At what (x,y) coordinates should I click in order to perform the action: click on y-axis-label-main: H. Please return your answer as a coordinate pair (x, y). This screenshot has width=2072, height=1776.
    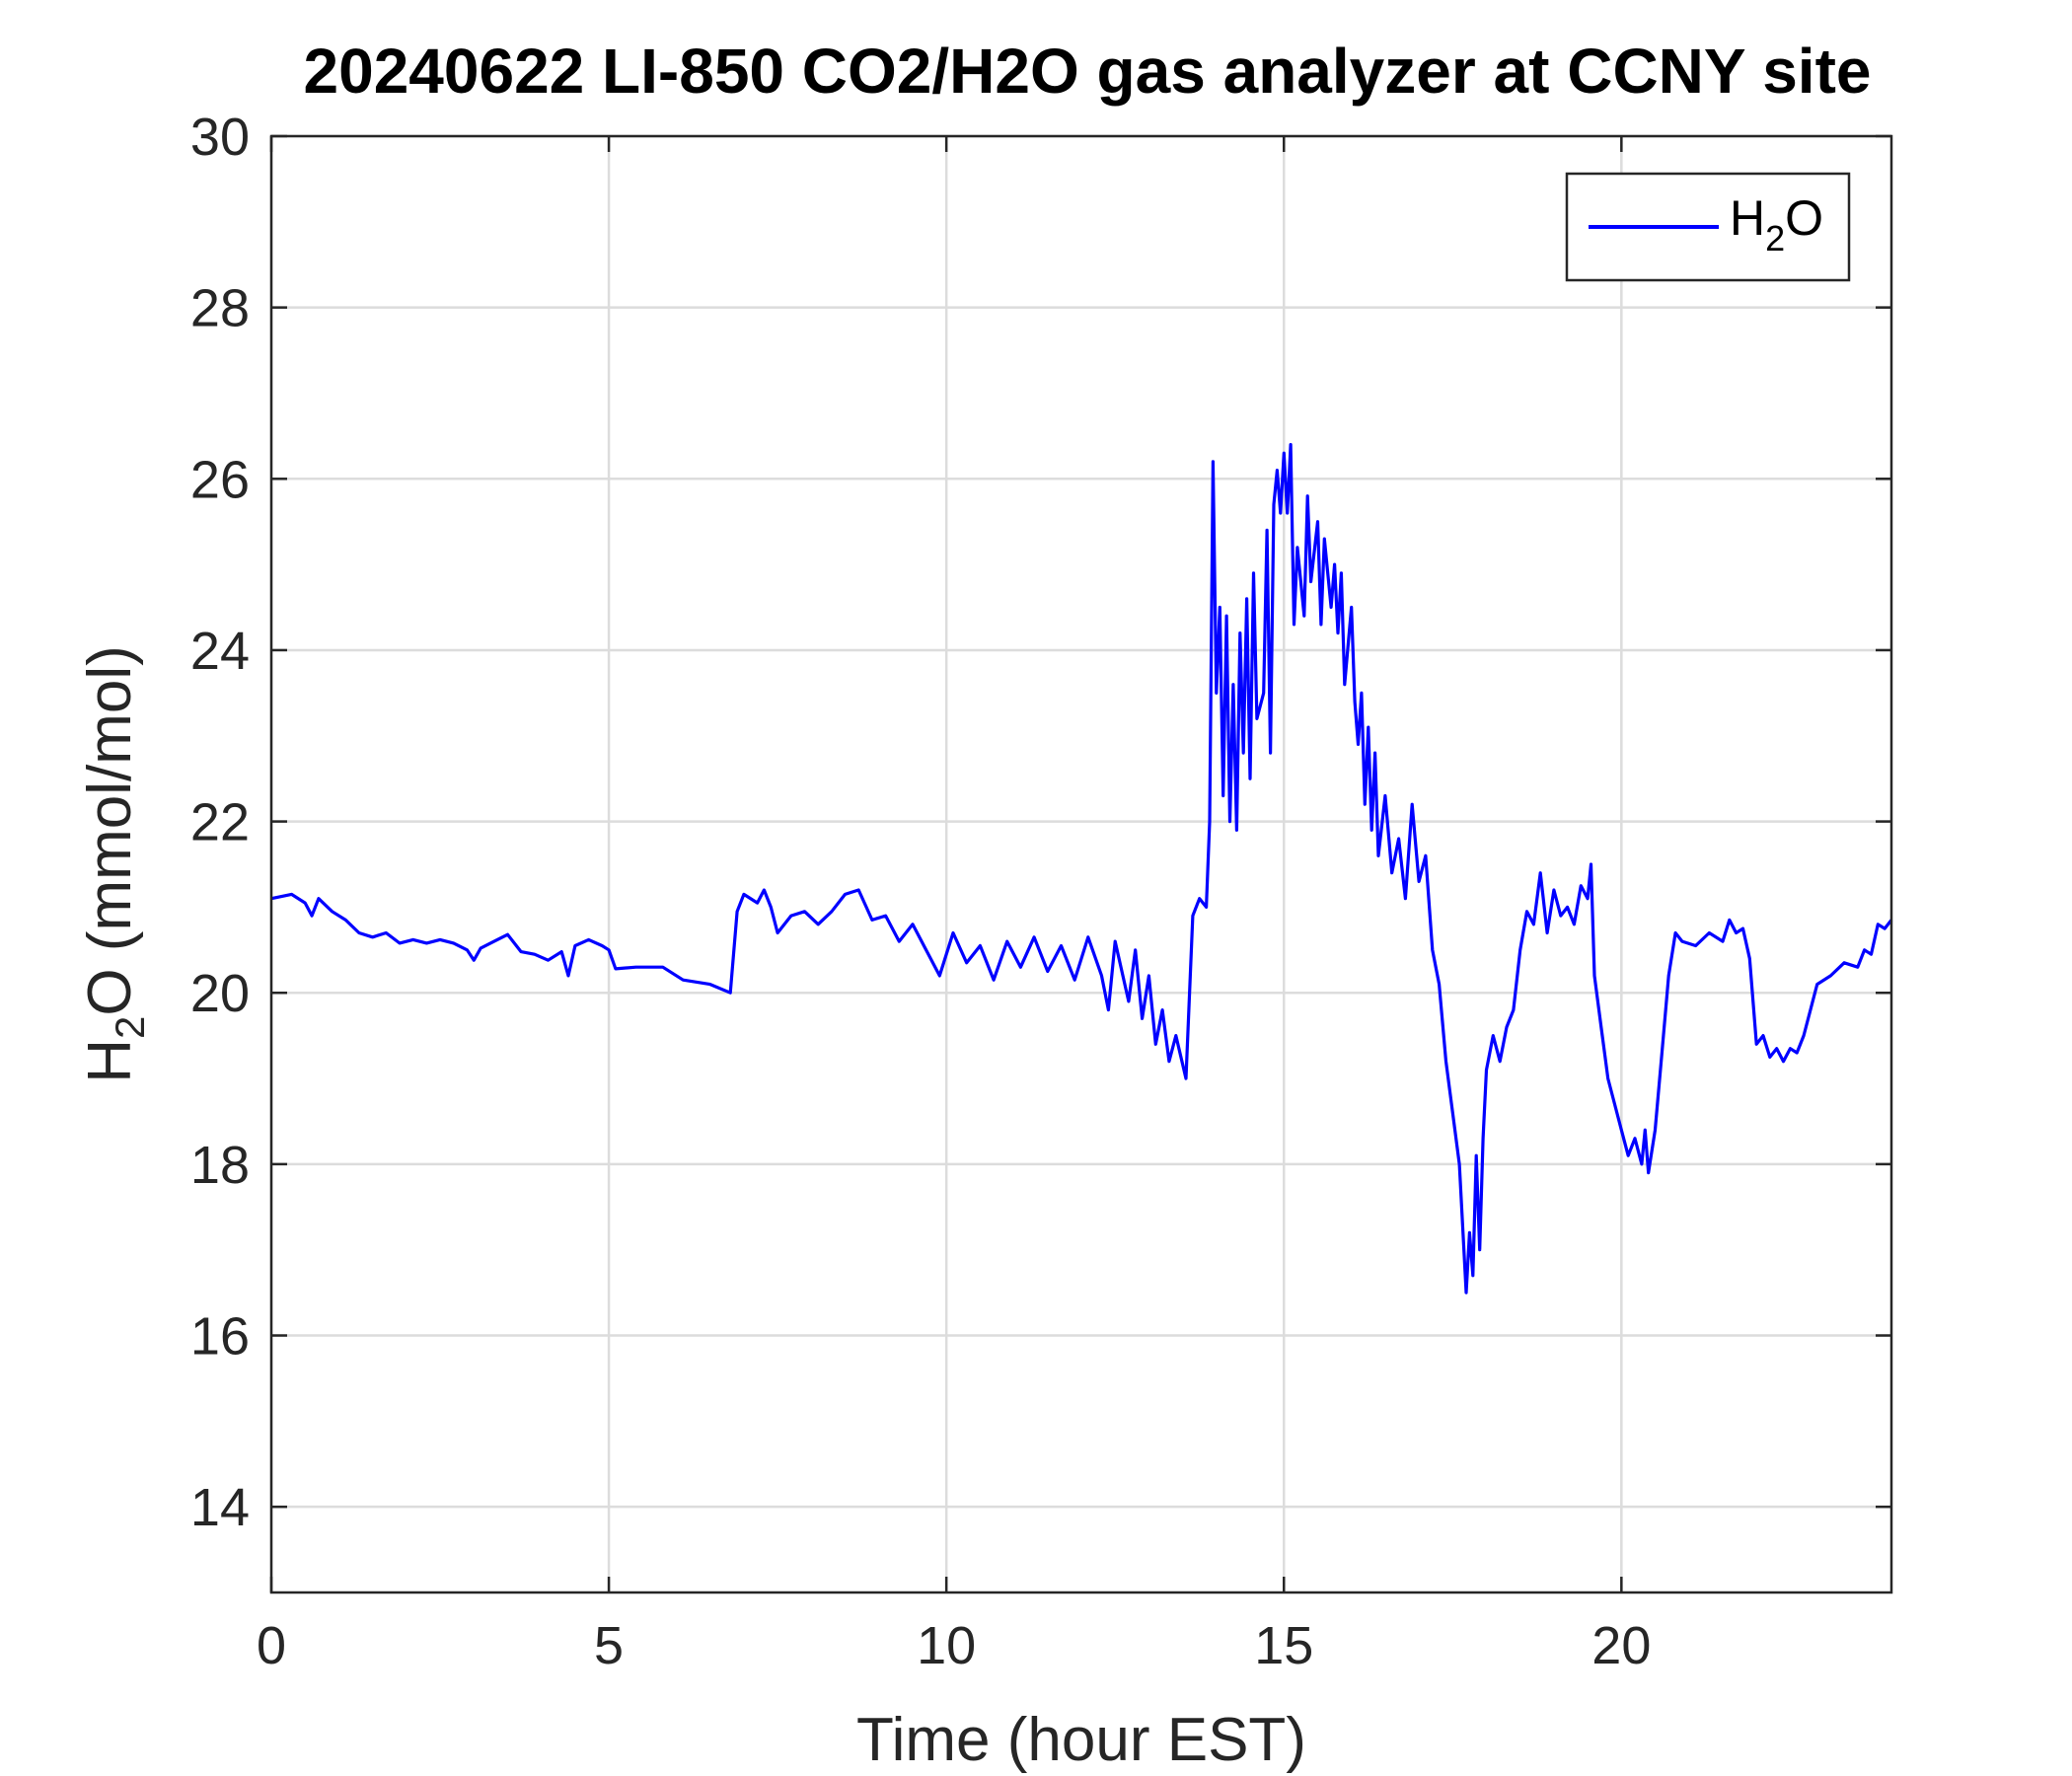
    Looking at the image, I should click on (110, 1061).